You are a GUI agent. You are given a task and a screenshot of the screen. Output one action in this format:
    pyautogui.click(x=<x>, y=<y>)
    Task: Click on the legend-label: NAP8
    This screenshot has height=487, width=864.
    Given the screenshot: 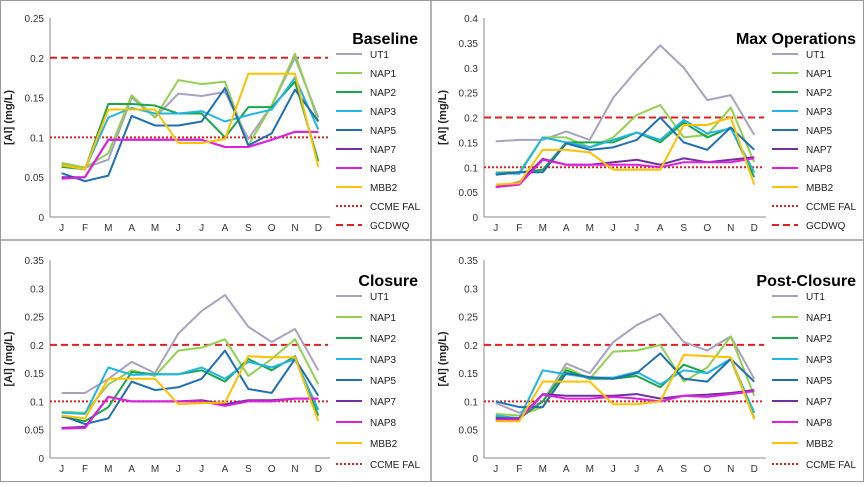 What is the action you would take?
    pyautogui.click(x=383, y=169)
    